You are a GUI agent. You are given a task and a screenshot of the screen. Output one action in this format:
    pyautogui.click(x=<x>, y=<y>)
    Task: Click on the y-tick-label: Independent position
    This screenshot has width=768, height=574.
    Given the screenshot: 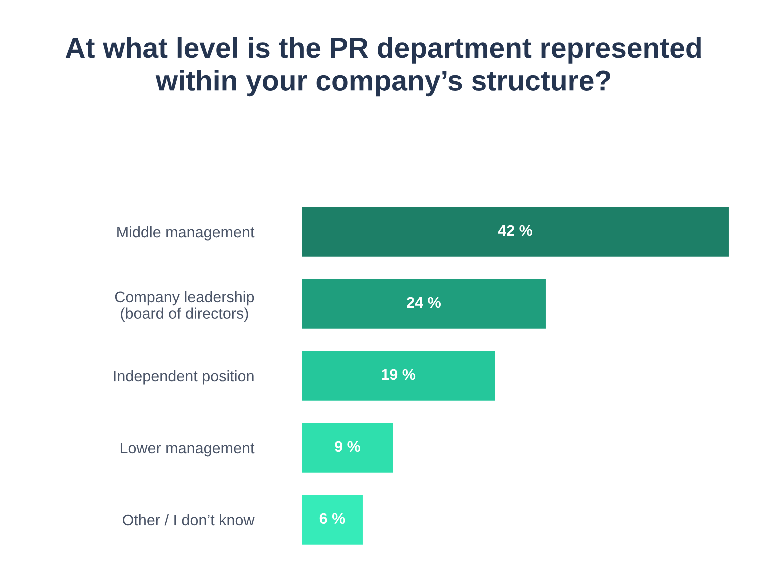 What is the action you would take?
    pyautogui.click(x=184, y=377)
    